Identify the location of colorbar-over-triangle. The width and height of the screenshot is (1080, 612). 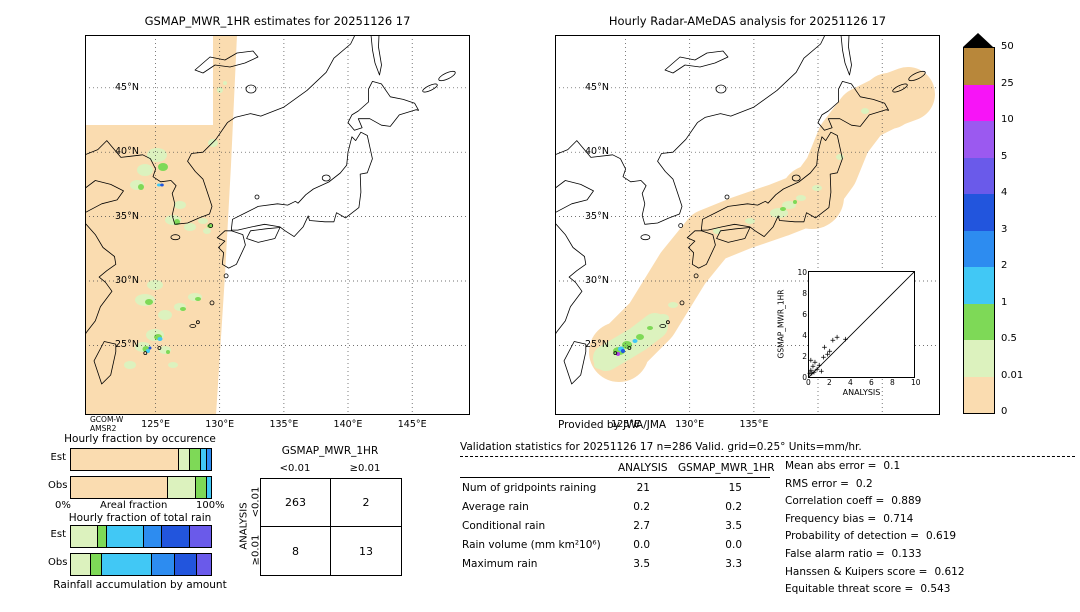
(978, 40).